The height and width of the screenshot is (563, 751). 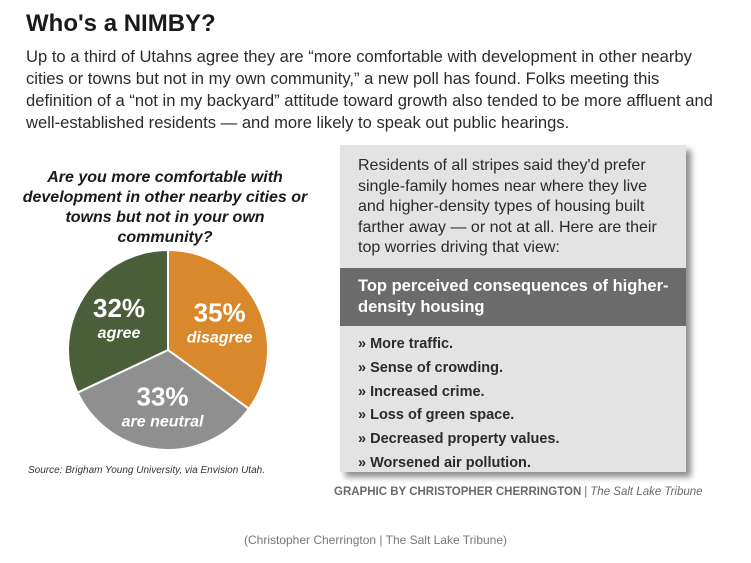 I want to click on slice-category-label: agree, so click(x=119, y=333).